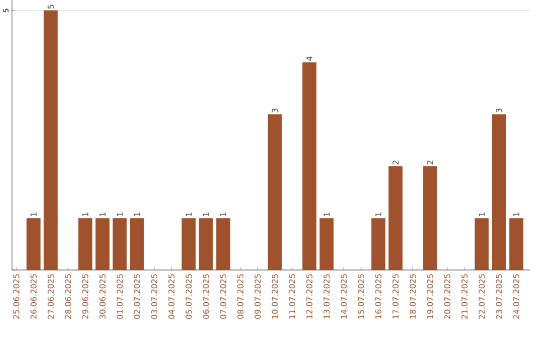 Image resolution: width=540 pixels, height=340 pixels. Describe the element at coordinates (499, 296) in the screenshot. I see `x-tick-label: 23.07.2025` at that location.